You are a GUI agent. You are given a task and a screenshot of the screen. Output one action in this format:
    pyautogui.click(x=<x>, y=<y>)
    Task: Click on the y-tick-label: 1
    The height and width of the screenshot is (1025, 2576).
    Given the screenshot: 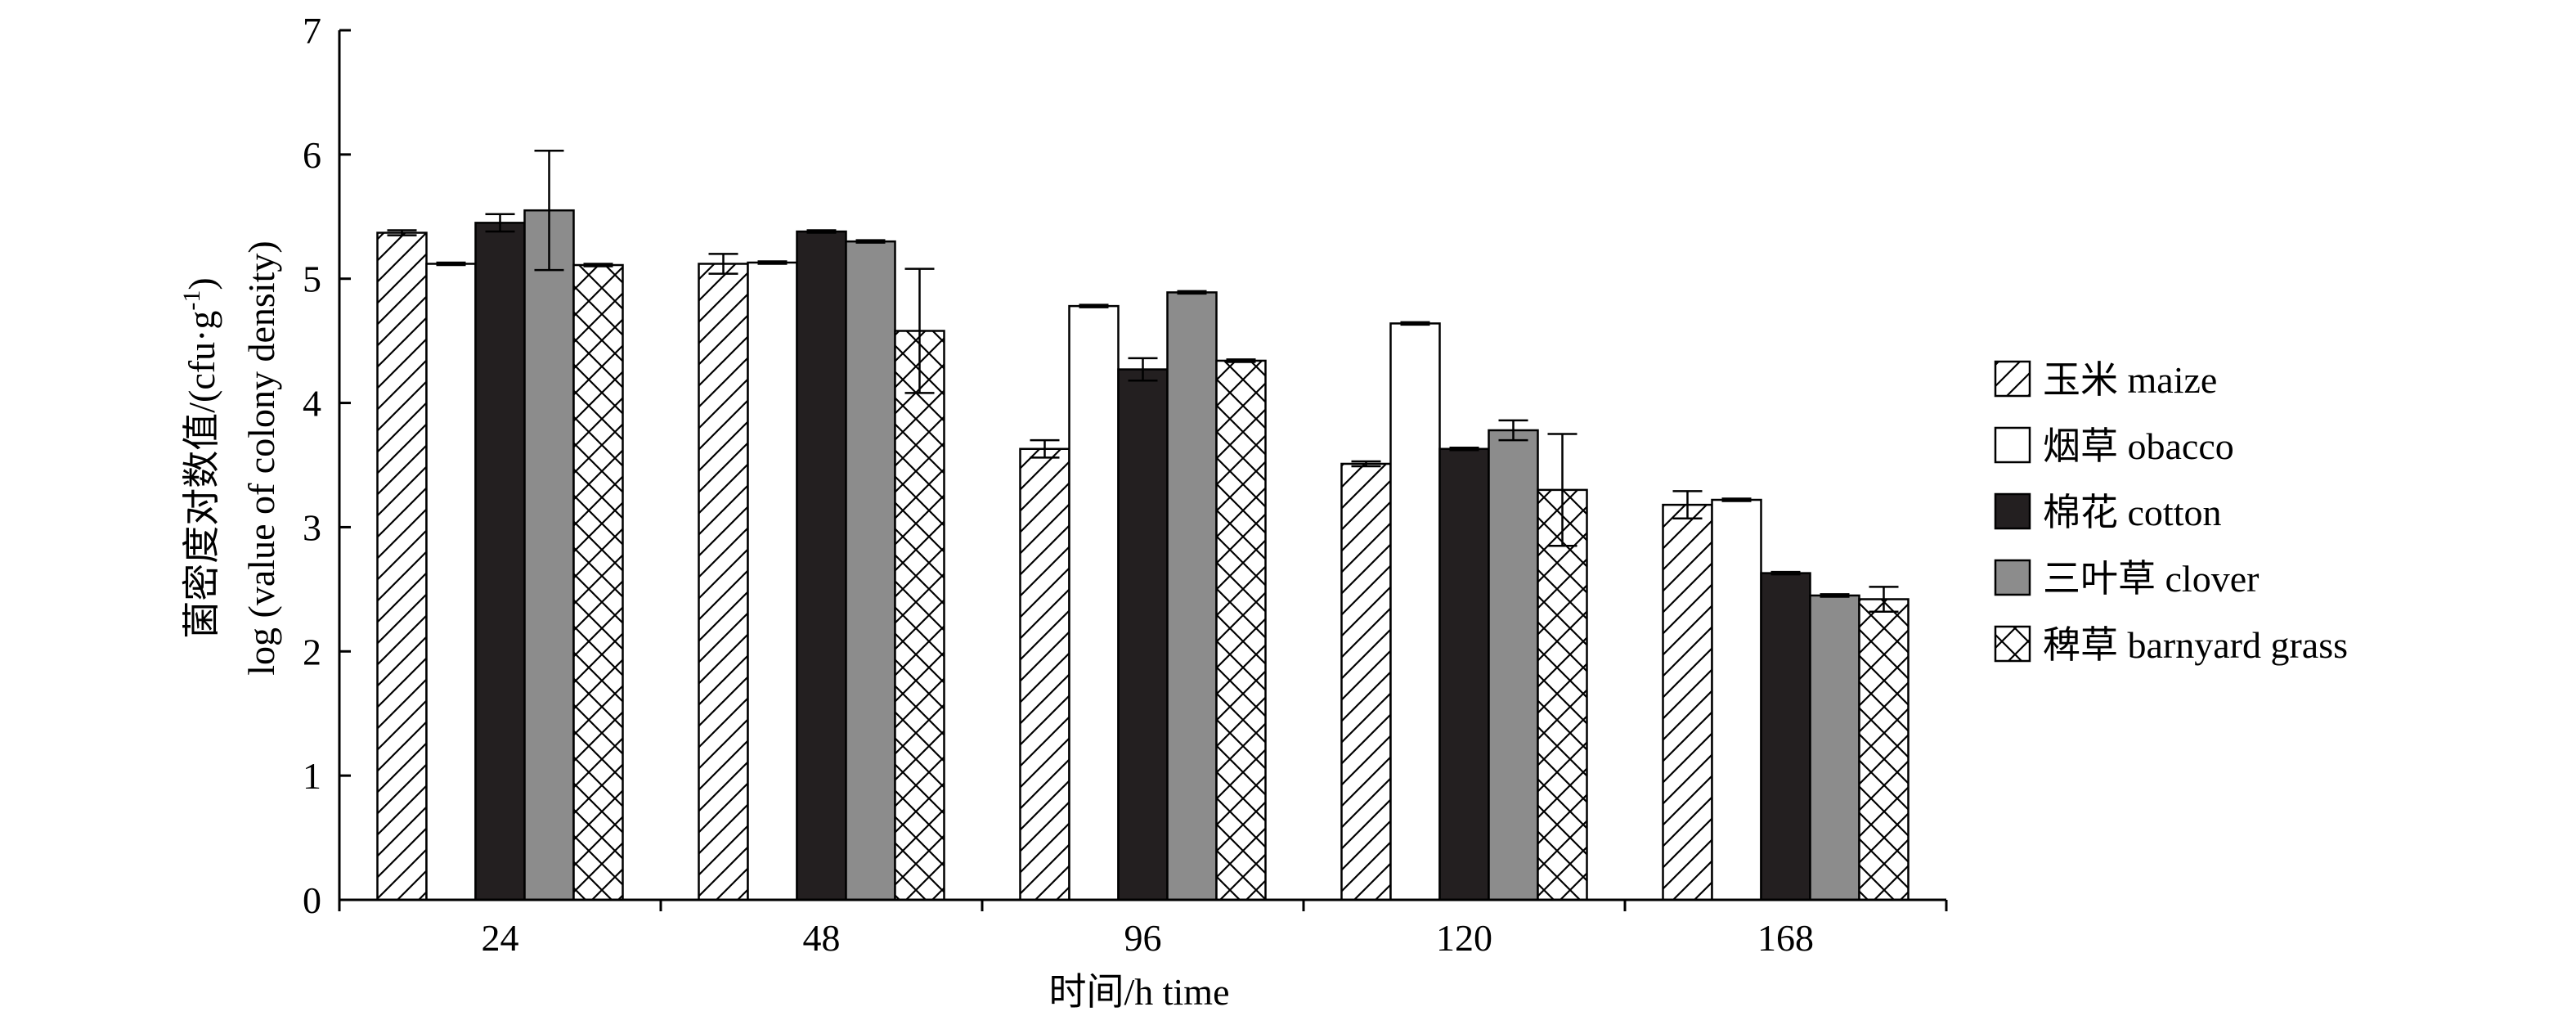 What is the action you would take?
    pyautogui.click(x=312, y=776)
    